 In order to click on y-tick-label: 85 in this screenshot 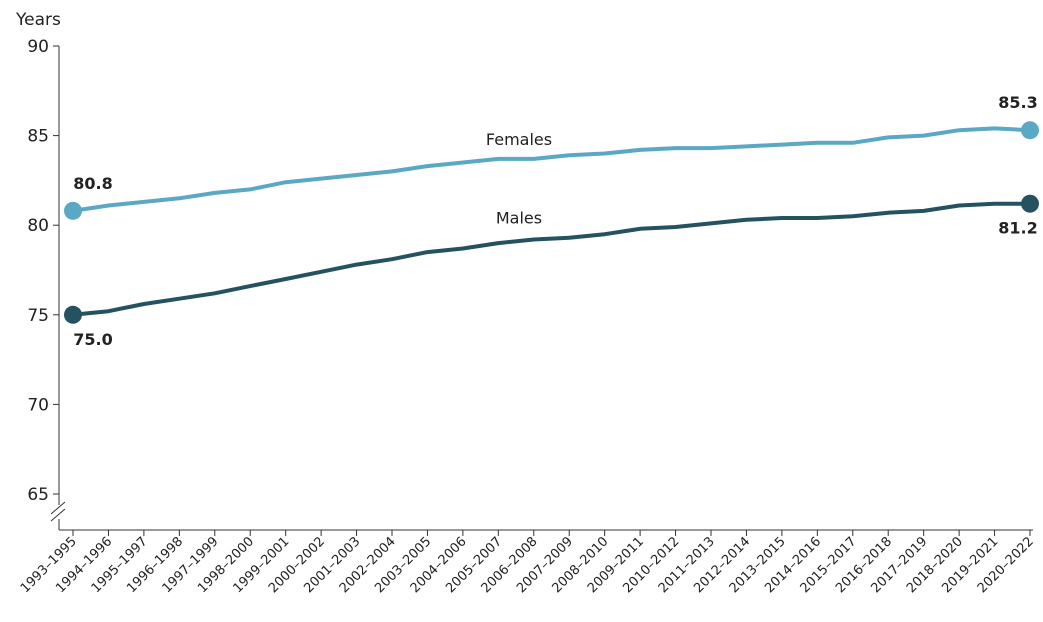, I will do `click(38, 137)`.